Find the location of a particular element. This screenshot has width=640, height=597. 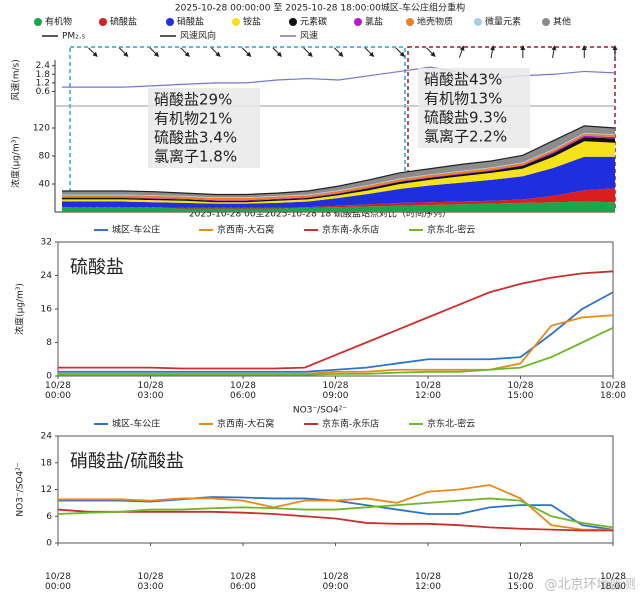

y-tick-label: 40 is located at coordinates (45, 185).